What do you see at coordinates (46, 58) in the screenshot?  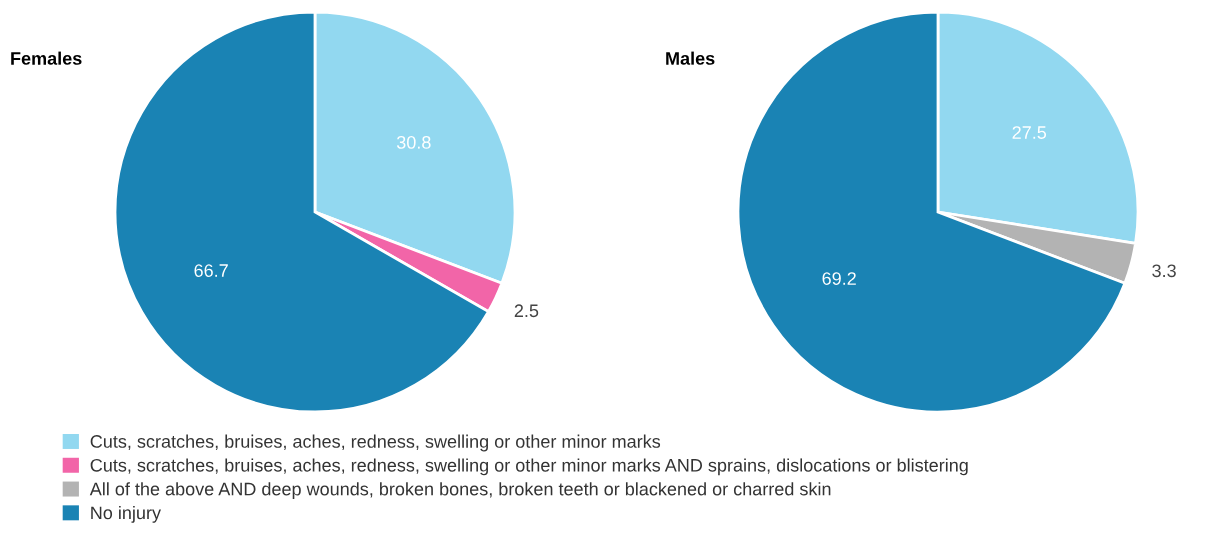 I see `text: Females` at bounding box center [46, 58].